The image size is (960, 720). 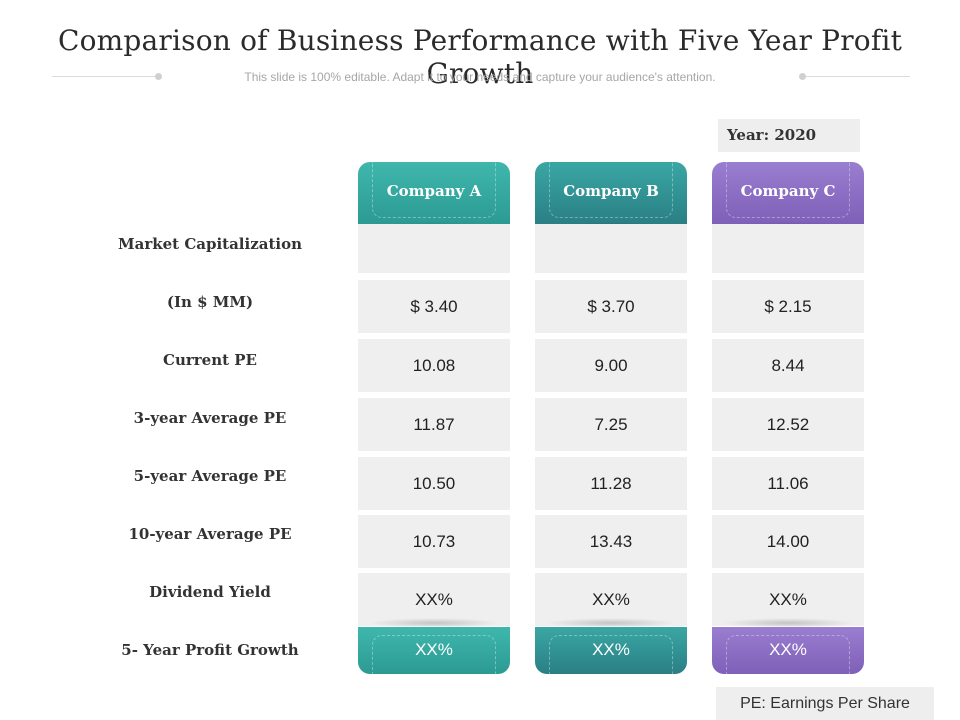 I want to click on company-a-dividend-yield: XX%, so click(x=434, y=599).